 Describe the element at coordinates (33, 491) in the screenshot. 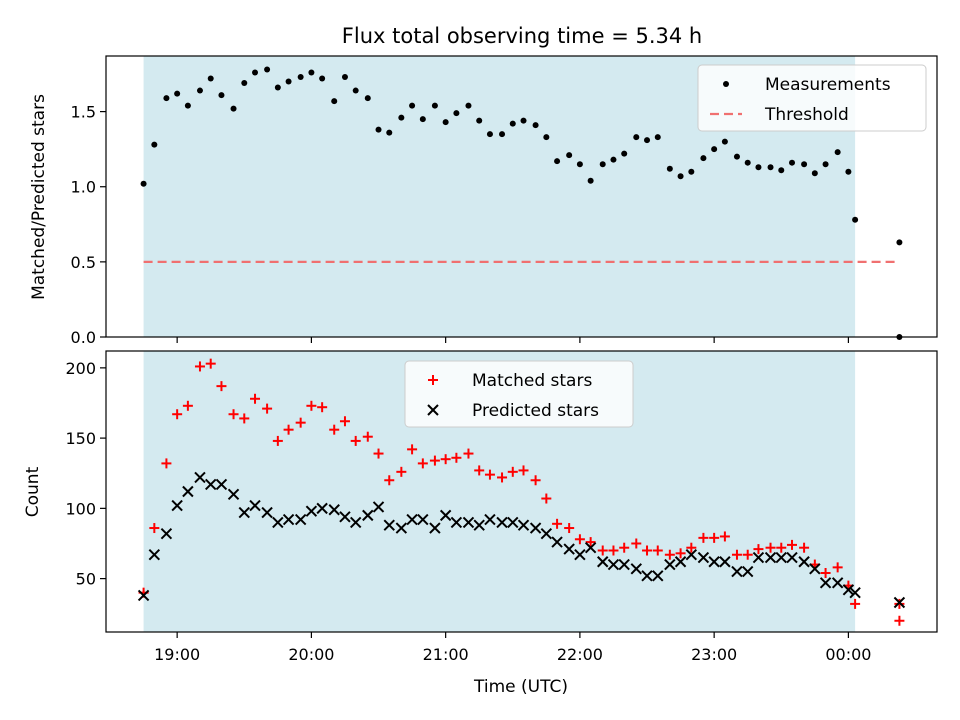

I see `bottom-y-axis-label: Count` at that location.